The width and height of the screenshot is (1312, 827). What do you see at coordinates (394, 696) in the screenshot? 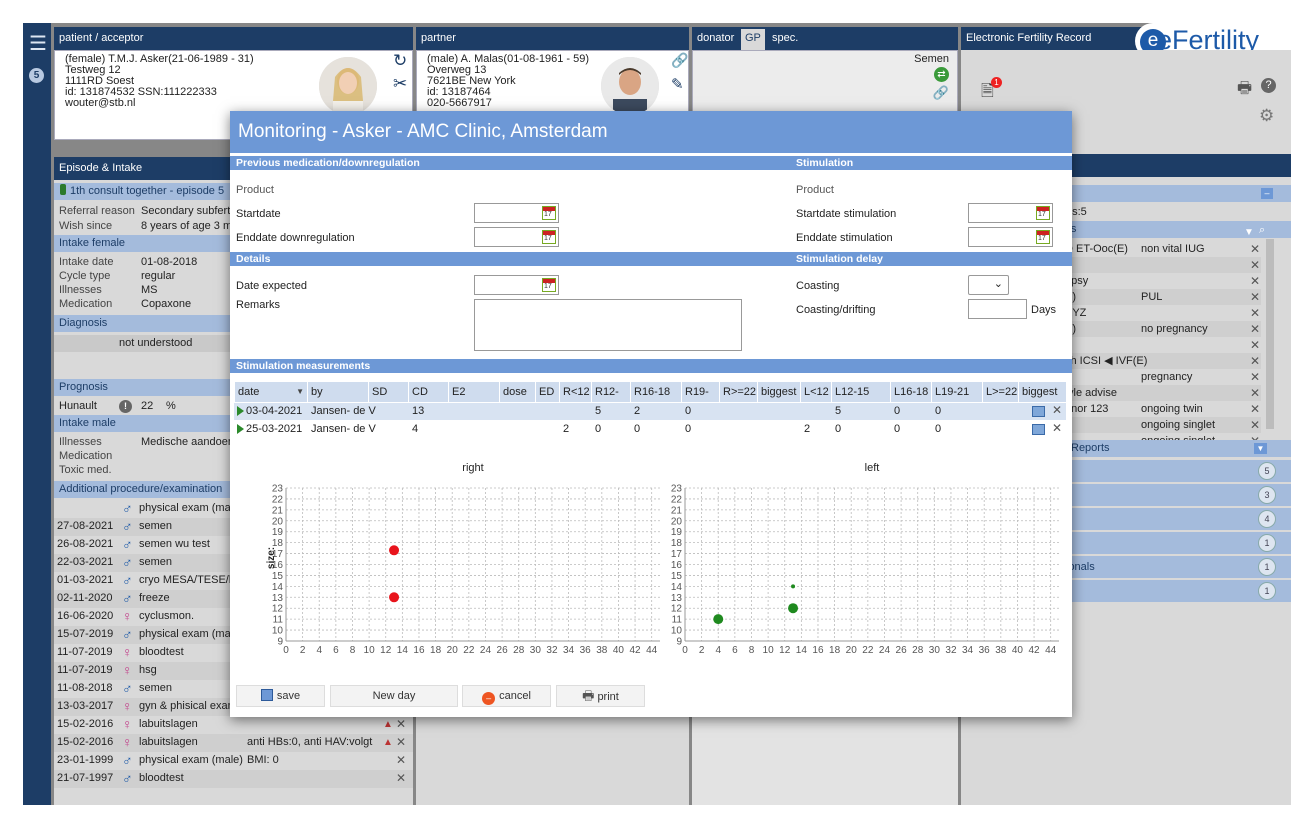
I see `new-day-button: New day` at bounding box center [394, 696].